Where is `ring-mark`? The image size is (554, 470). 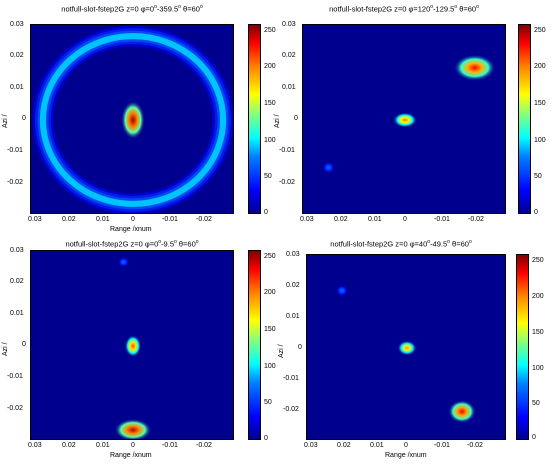
ring-mark is located at coordinates (133, 120).